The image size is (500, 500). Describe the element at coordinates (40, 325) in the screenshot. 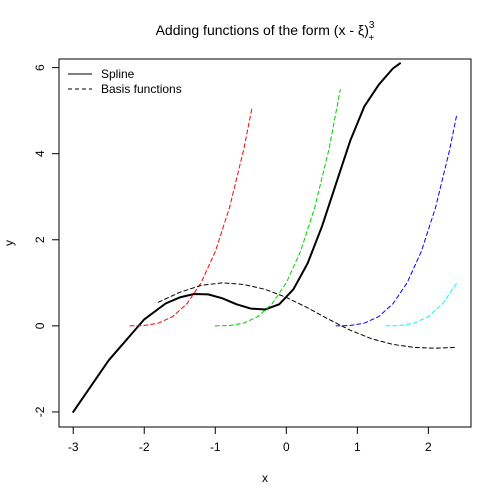

I see `y-tick-label: 0` at that location.